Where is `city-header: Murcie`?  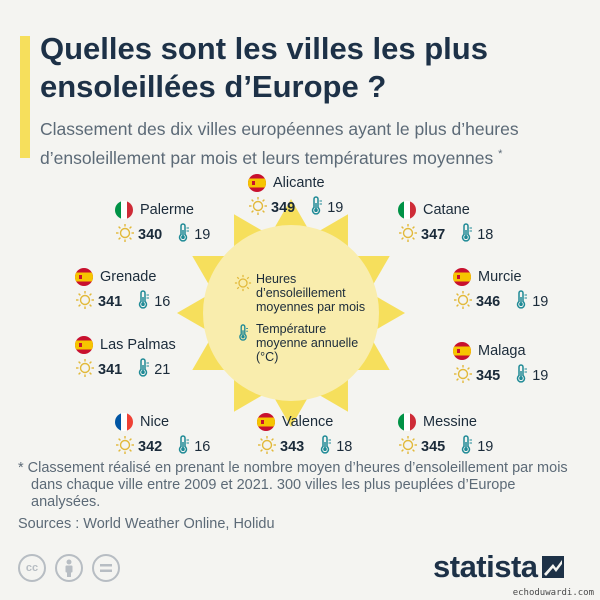
city-header: Murcie is located at coordinates (526, 277).